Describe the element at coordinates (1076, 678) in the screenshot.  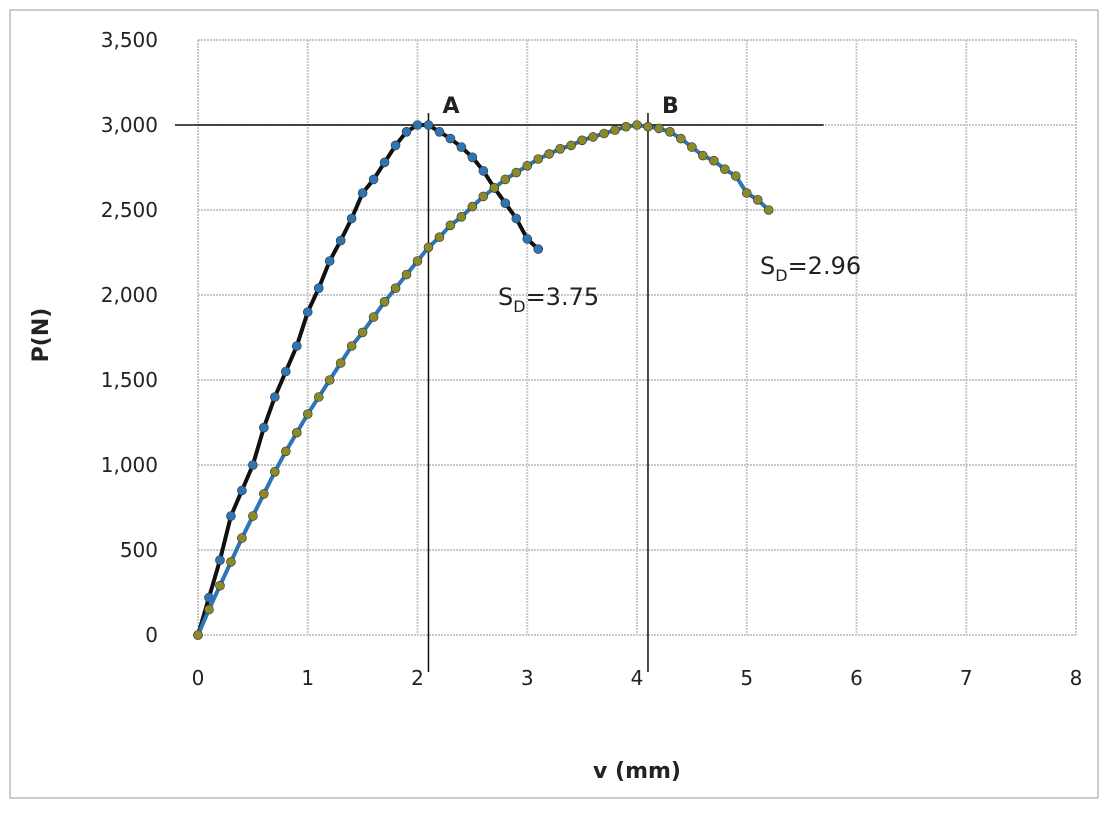
I see `x-tick-label: 8` at that location.